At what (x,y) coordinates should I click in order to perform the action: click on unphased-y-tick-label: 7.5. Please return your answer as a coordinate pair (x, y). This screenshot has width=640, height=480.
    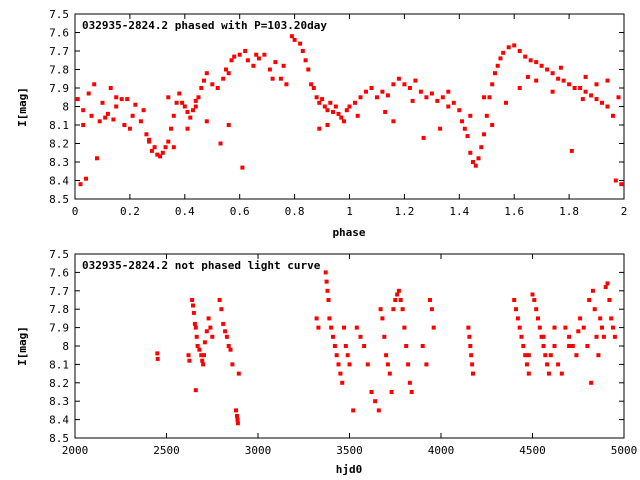
    Looking at the image, I should click on (59, 254).